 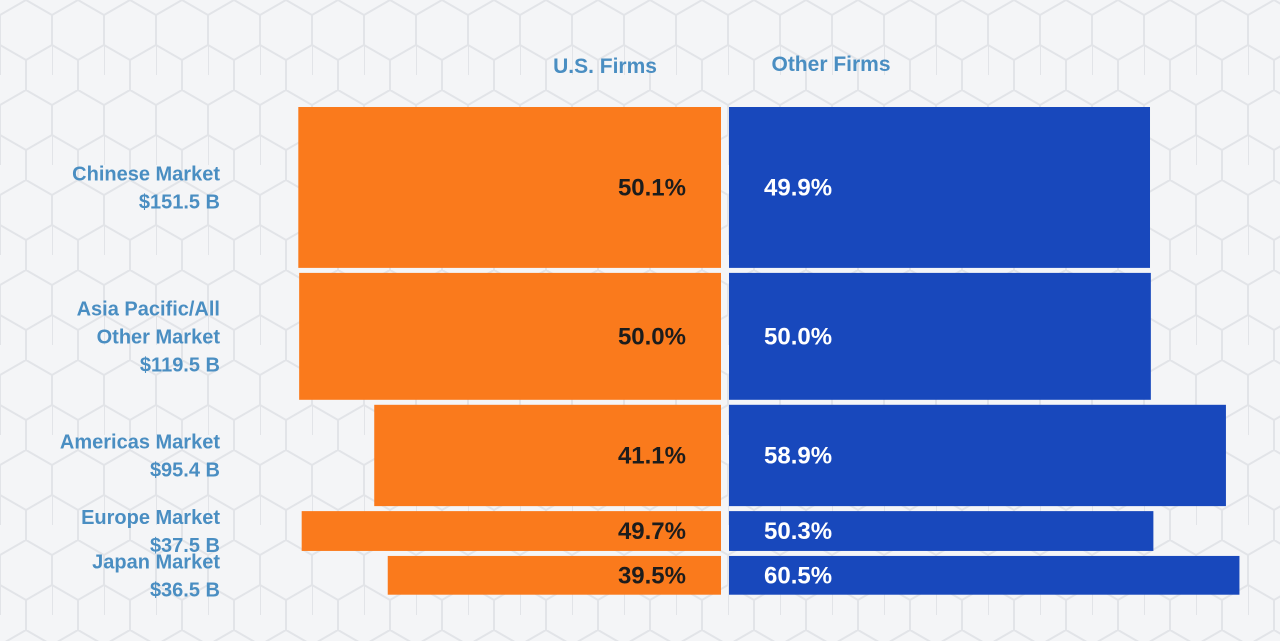 What do you see at coordinates (180, 365) in the screenshot?
I see `category-label-line: $119.5 B` at bounding box center [180, 365].